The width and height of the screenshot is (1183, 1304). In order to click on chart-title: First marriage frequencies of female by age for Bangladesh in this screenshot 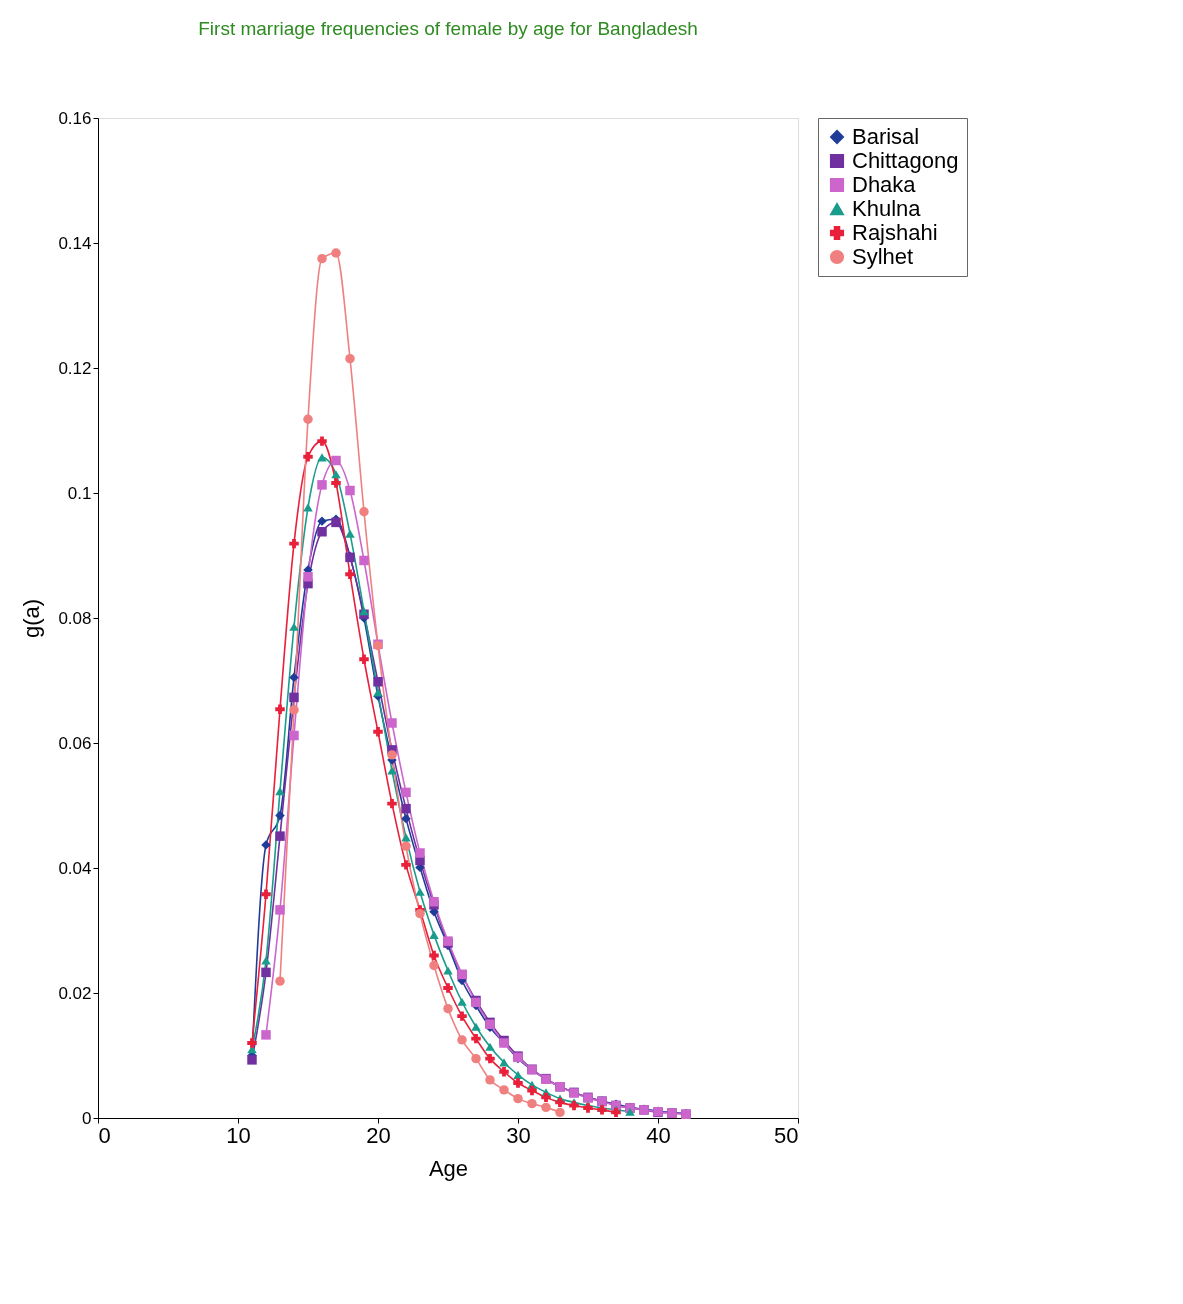, I will do `click(448, 28)`.